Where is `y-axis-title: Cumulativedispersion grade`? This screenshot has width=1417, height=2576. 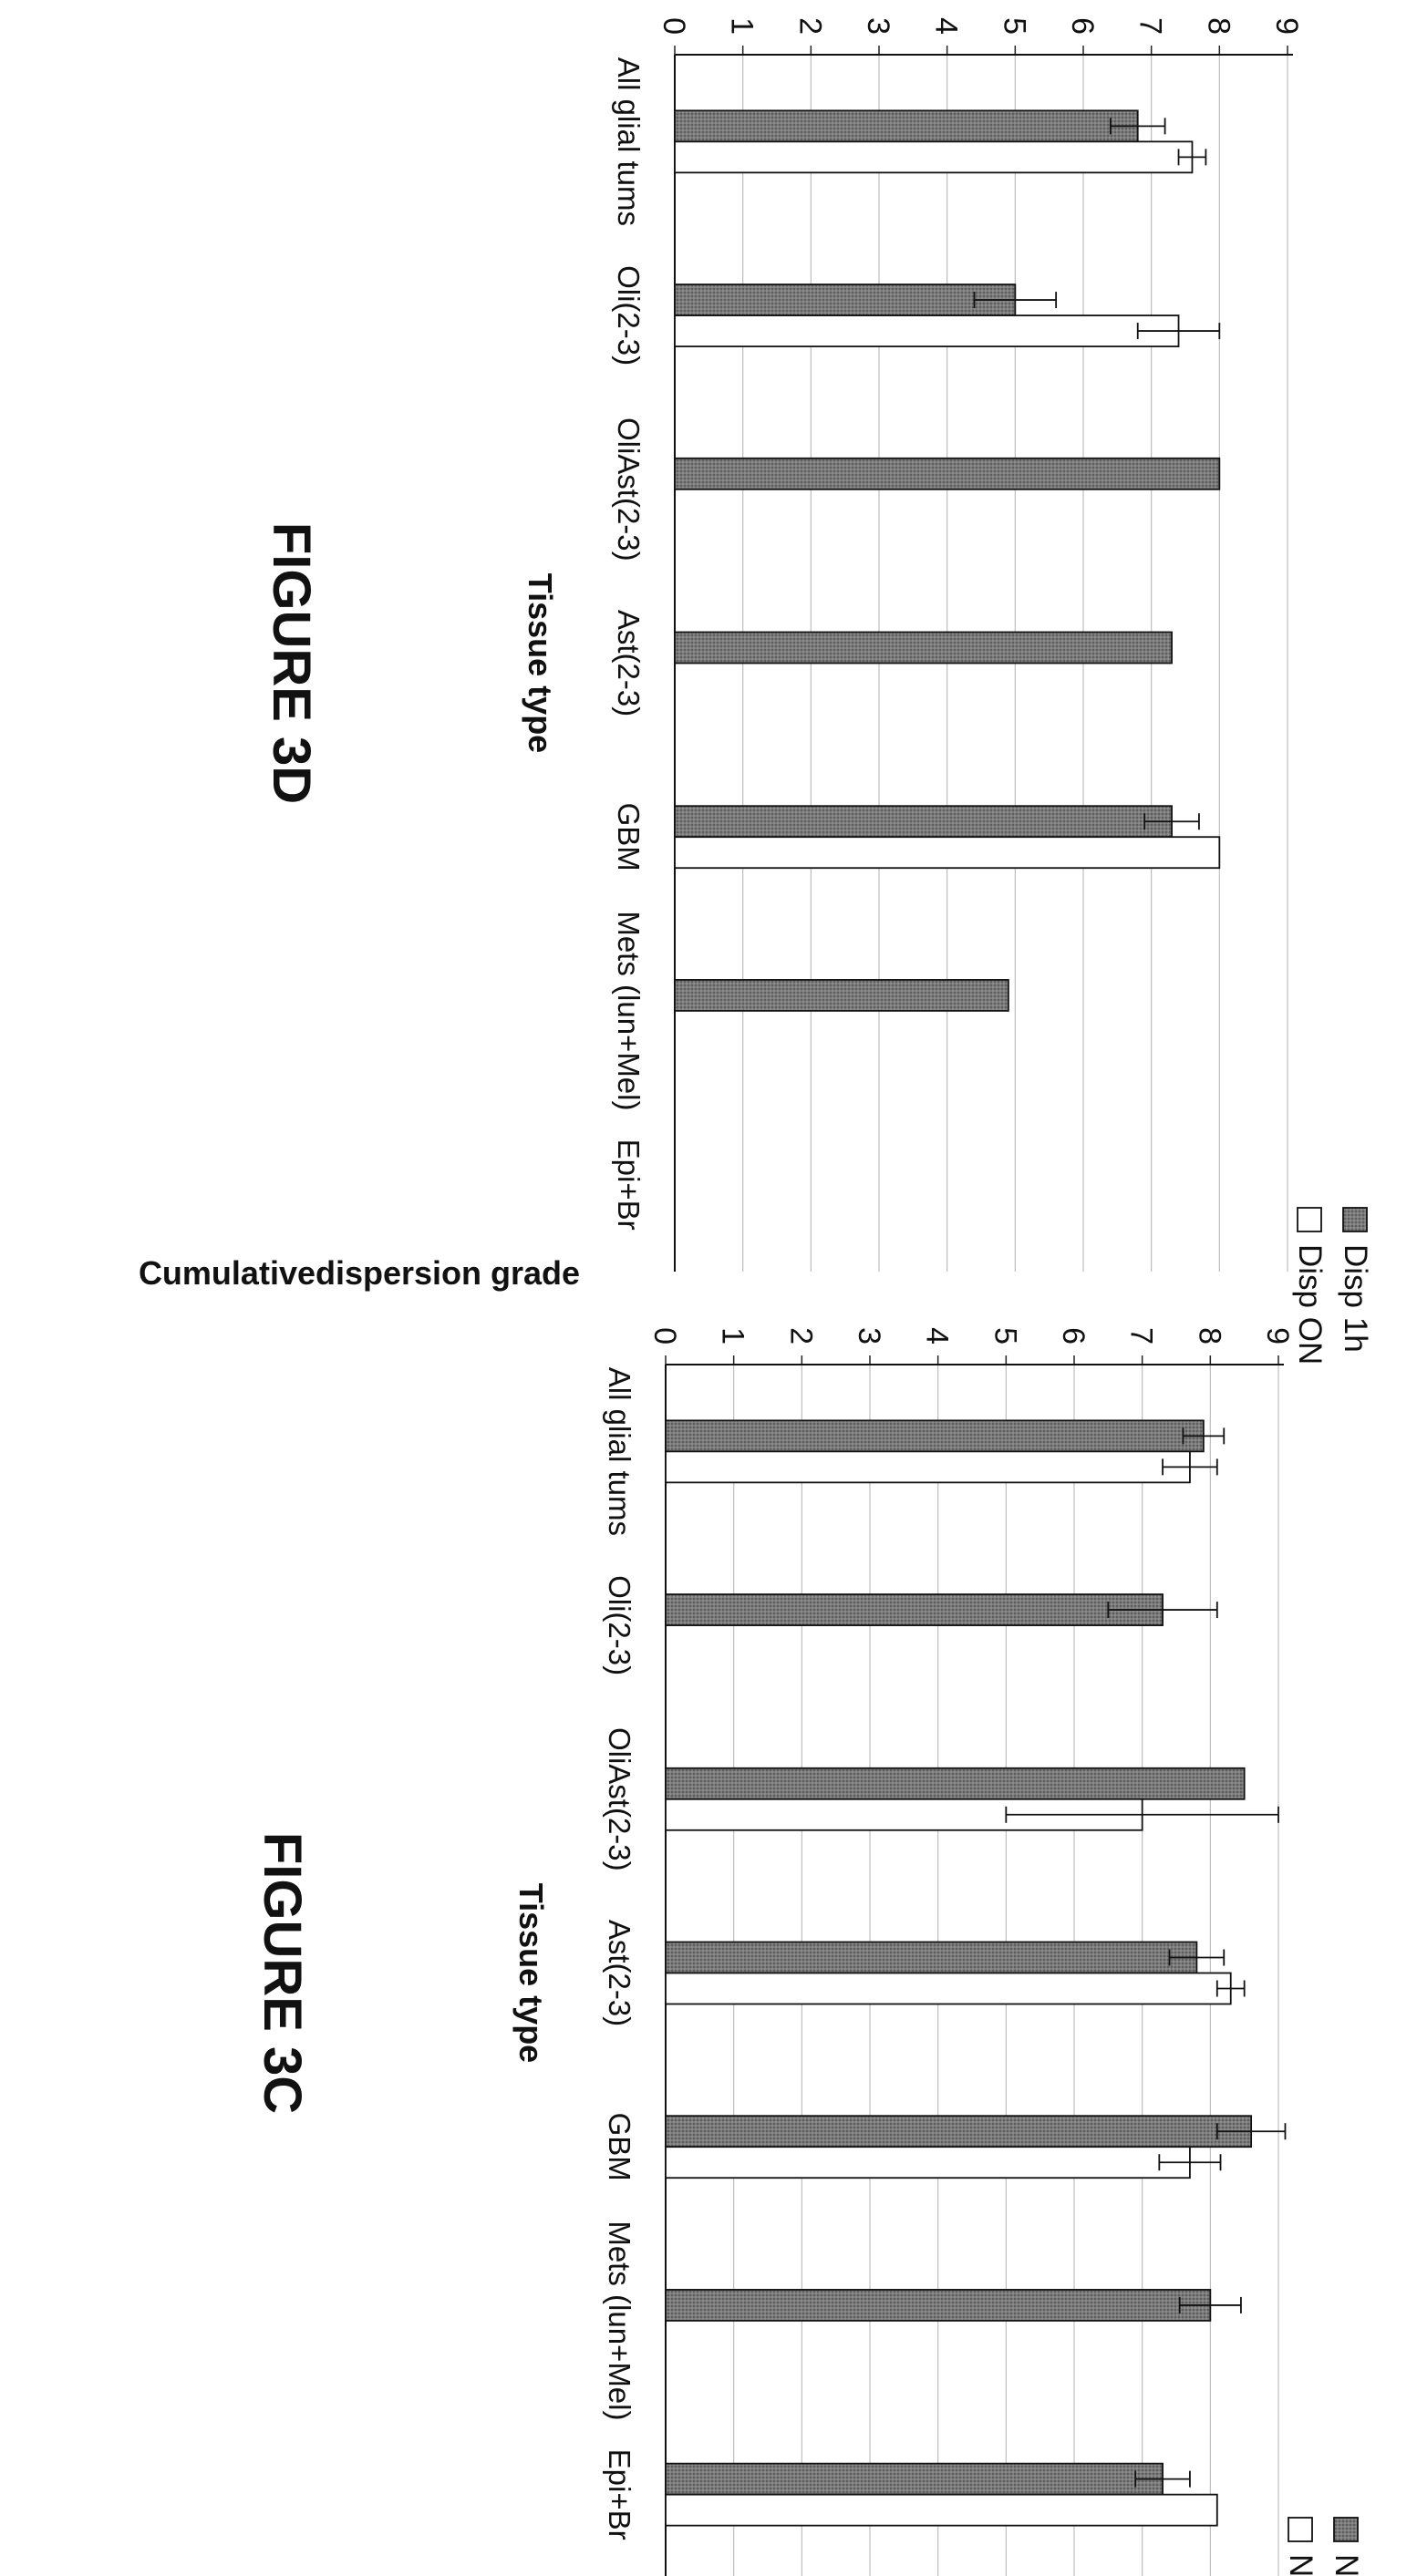
y-axis-title: Cumulativedispersion grade is located at coordinates (359, 1273).